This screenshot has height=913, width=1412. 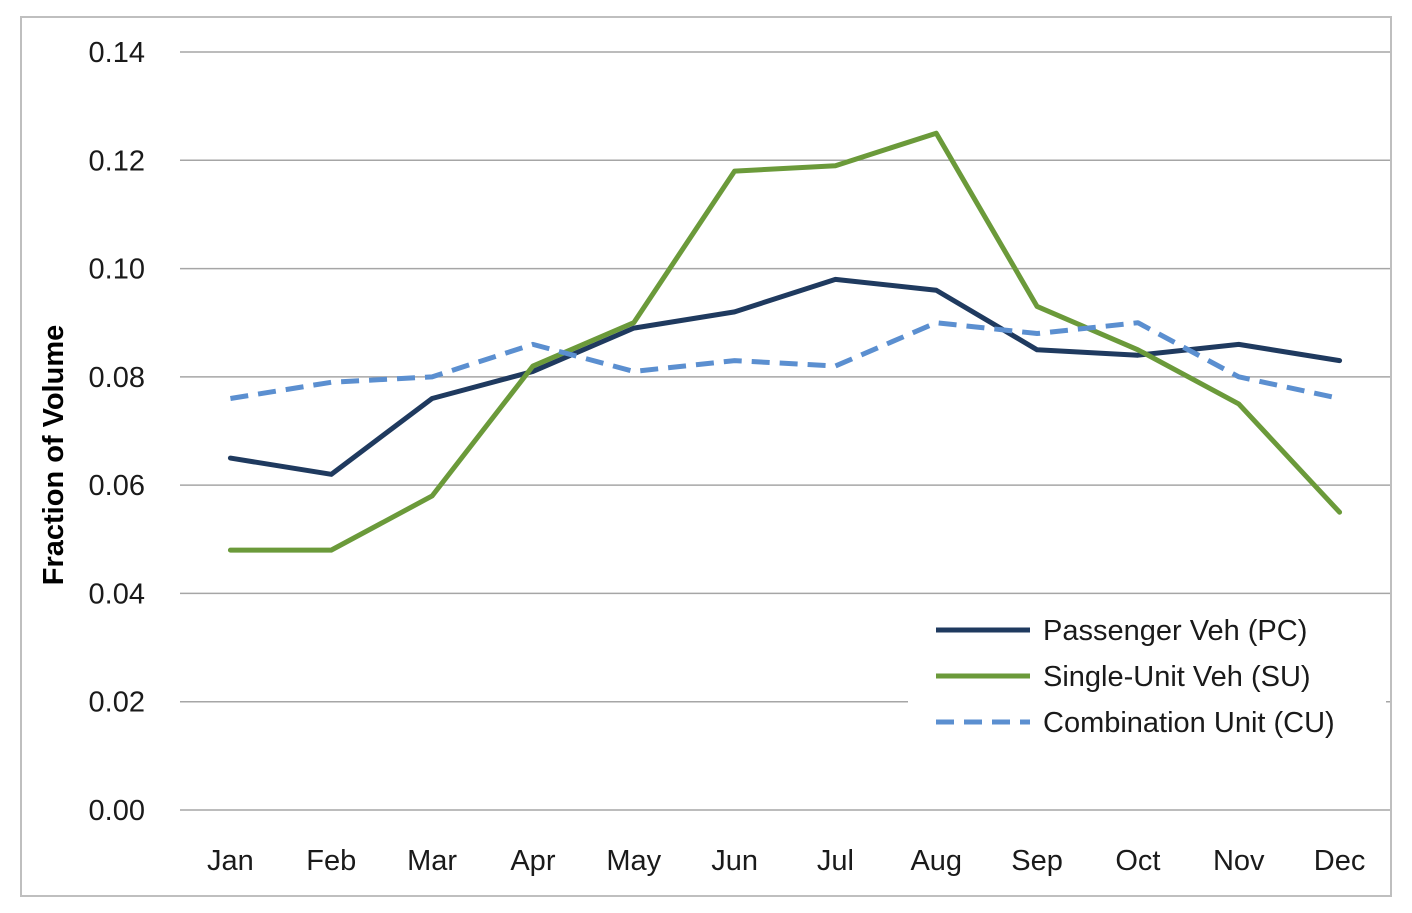 What do you see at coordinates (1239, 861) in the screenshot?
I see `x-tick-label: Nov` at bounding box center [1239, 861].